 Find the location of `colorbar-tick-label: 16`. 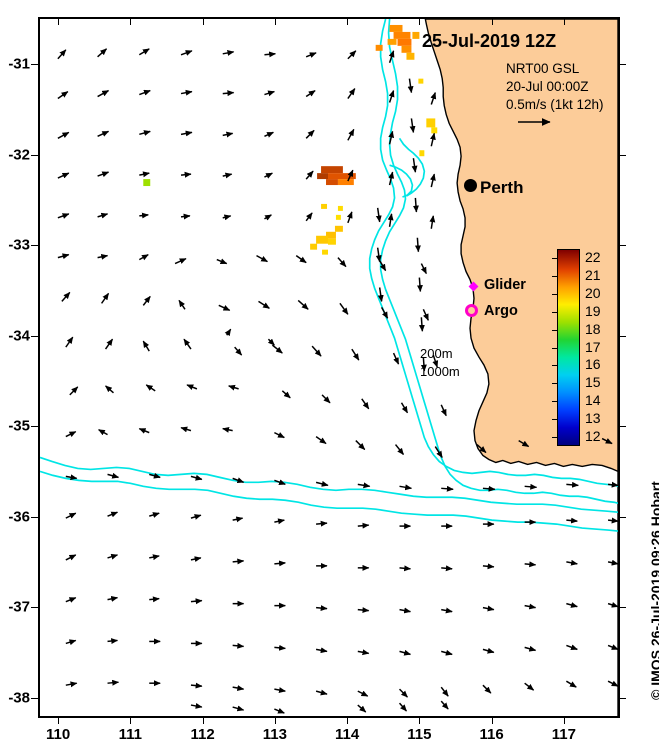

colorbar-tick-label: 16 is located at coordinates (593, 364).